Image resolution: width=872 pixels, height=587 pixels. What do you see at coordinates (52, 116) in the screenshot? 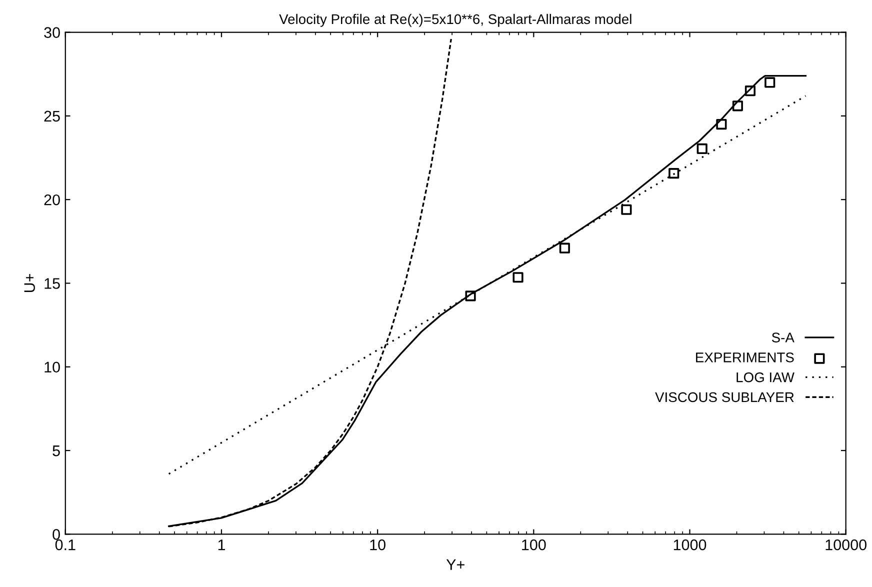
I see `y-tick-label: 25` at bounding box center [52, 116].